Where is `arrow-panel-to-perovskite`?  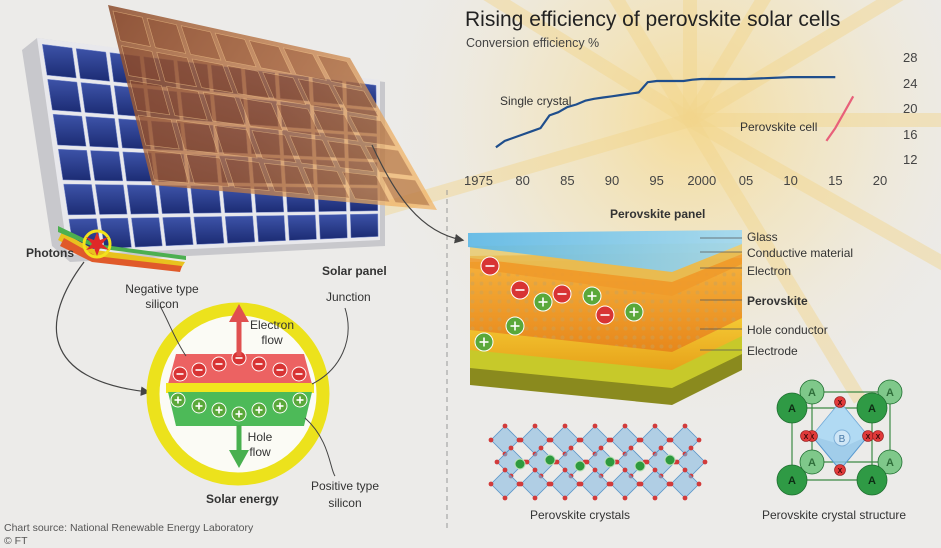
arrow-panel-to-perovskite is located at coordinates (418, 194).